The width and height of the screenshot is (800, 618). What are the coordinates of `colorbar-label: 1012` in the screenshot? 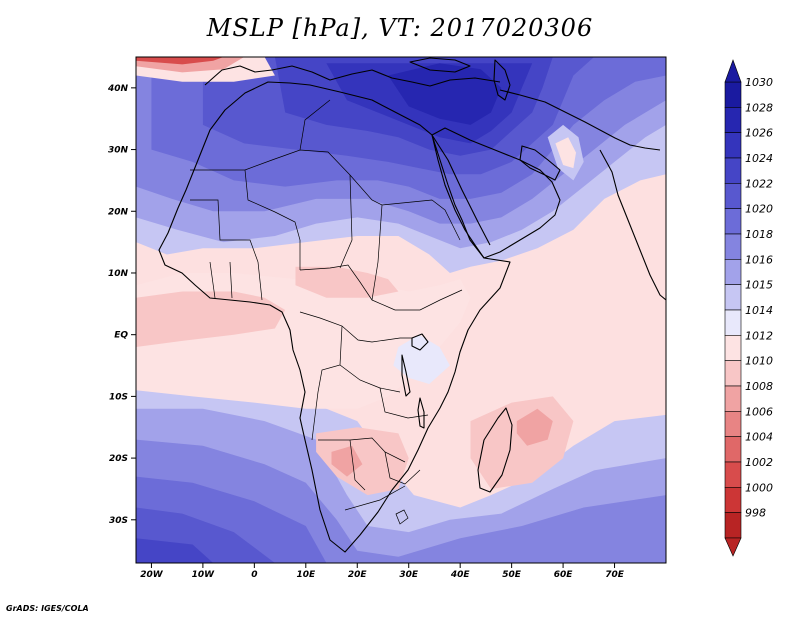 It's located at (759, 335).